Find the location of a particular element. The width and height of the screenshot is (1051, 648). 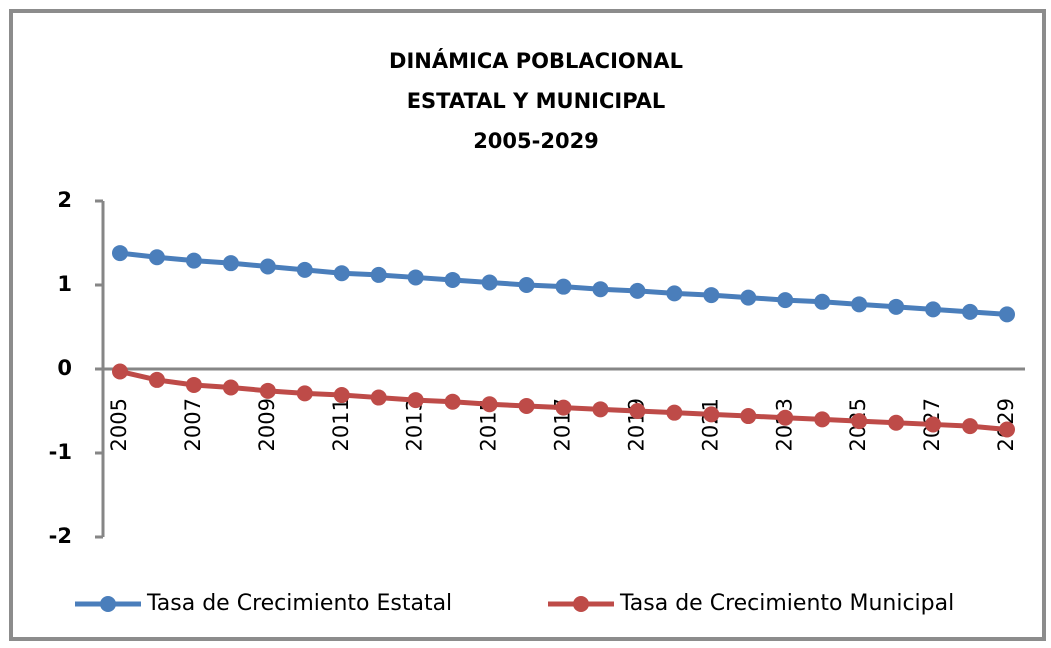

chart-title: ESTATAL Y MUNICIPAL is located at coordinates (536, 101).